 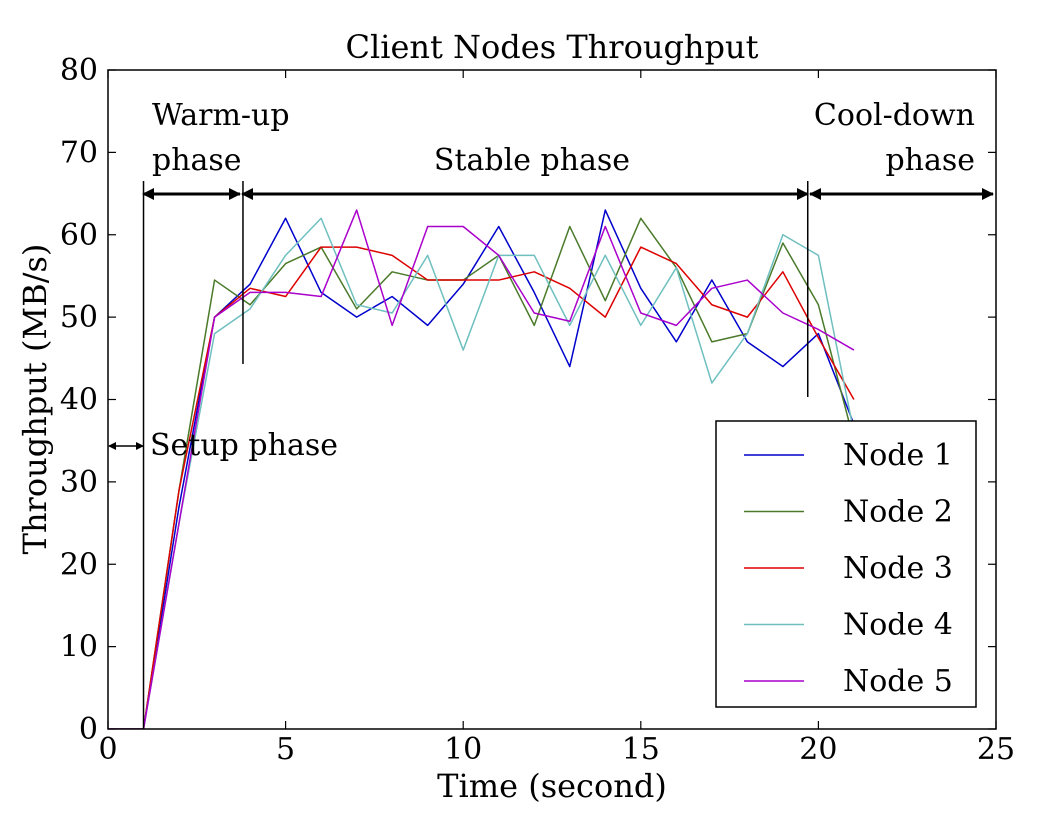 I want to click on y-tick-label: 80, so click(x=79, y=70).